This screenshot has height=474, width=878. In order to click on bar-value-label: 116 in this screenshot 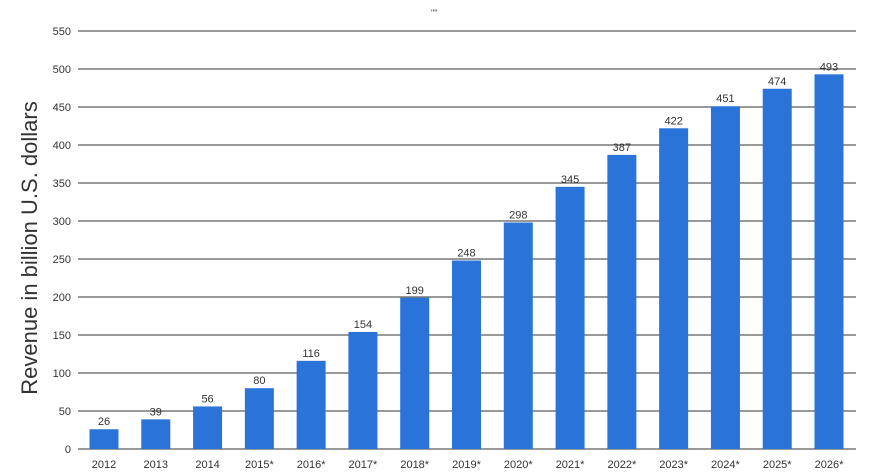, I will do `click(311, 354)`.